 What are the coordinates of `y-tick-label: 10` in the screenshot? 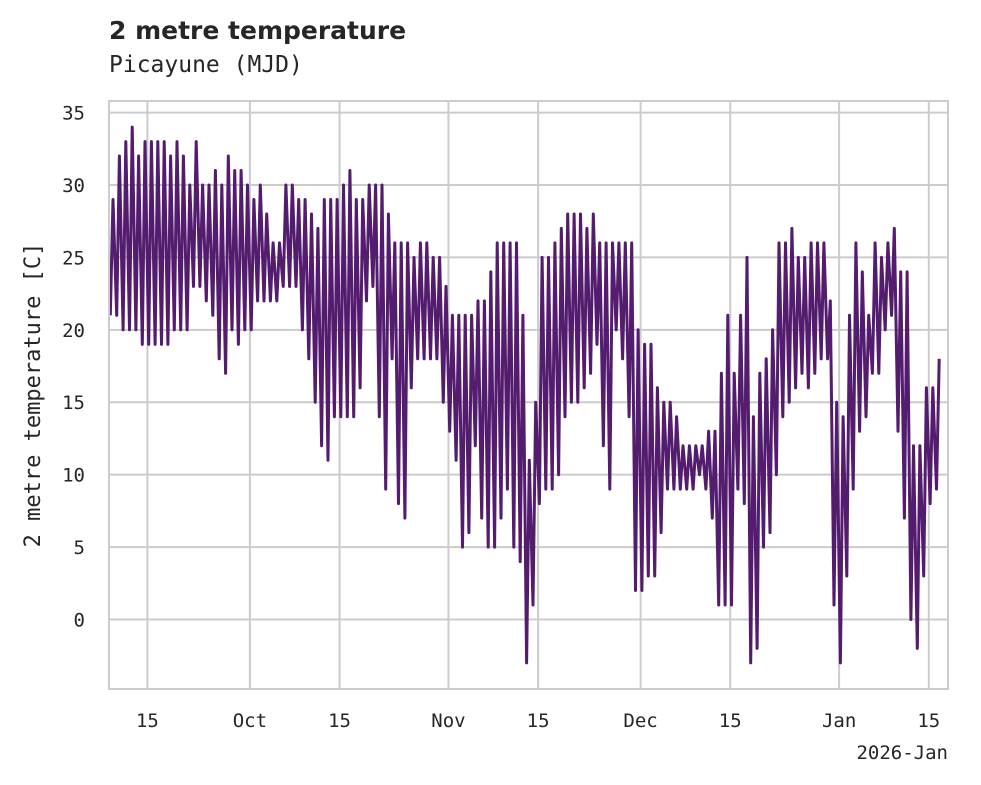 It's located at (73, 476).